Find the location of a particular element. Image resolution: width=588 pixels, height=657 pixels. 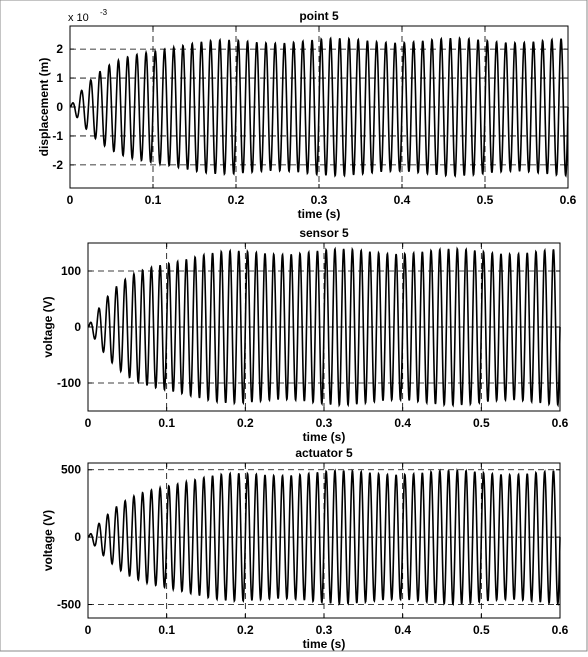

y-tick-label: -1 is located at coordinates (57, 136).